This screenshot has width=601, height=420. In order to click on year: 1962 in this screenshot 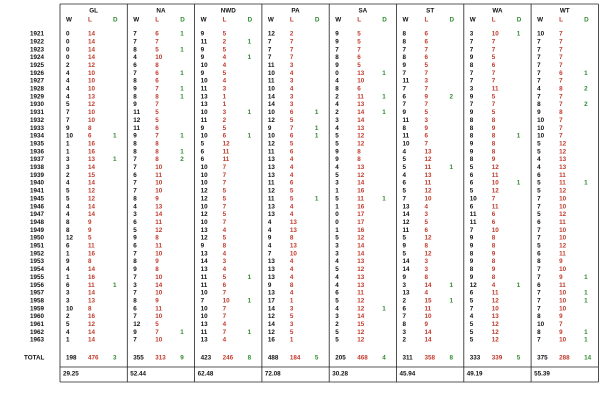, I will do `click(37, 332)`.